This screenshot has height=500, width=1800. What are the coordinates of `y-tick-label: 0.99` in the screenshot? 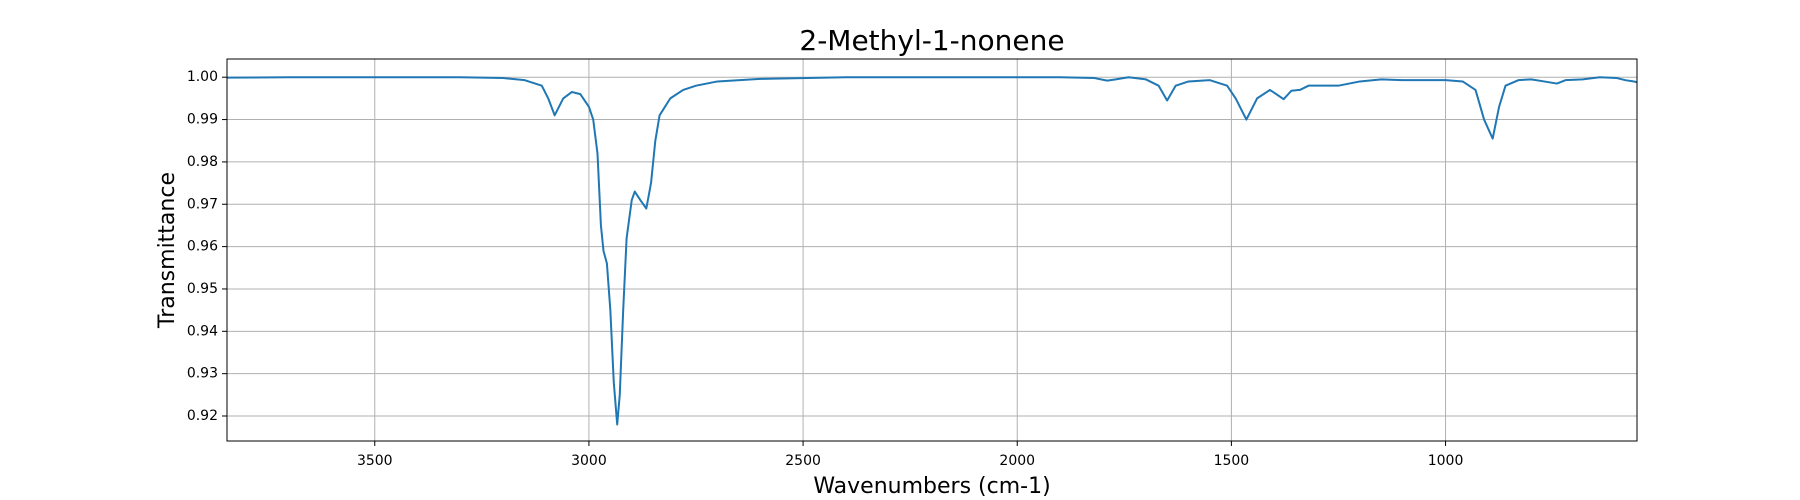 It's located at (202, 120).